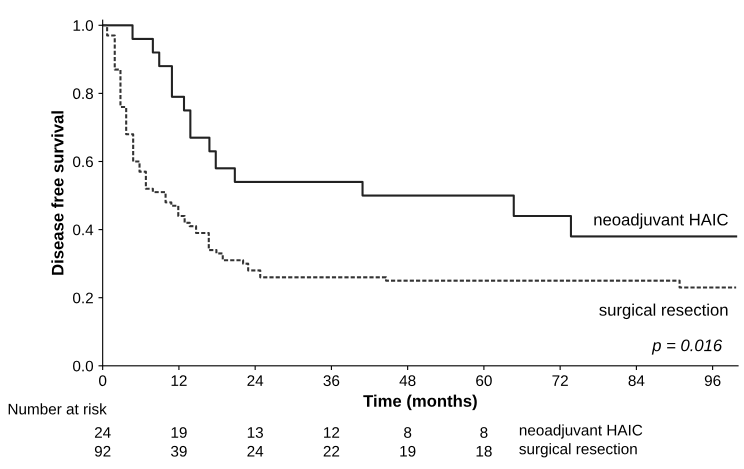 The width and height of the screenshot is (744, 469). What do you see at coordinates (636, 380) in the screenshot?
I see `x-tick-label: 84` at bounding box center [636, 380].